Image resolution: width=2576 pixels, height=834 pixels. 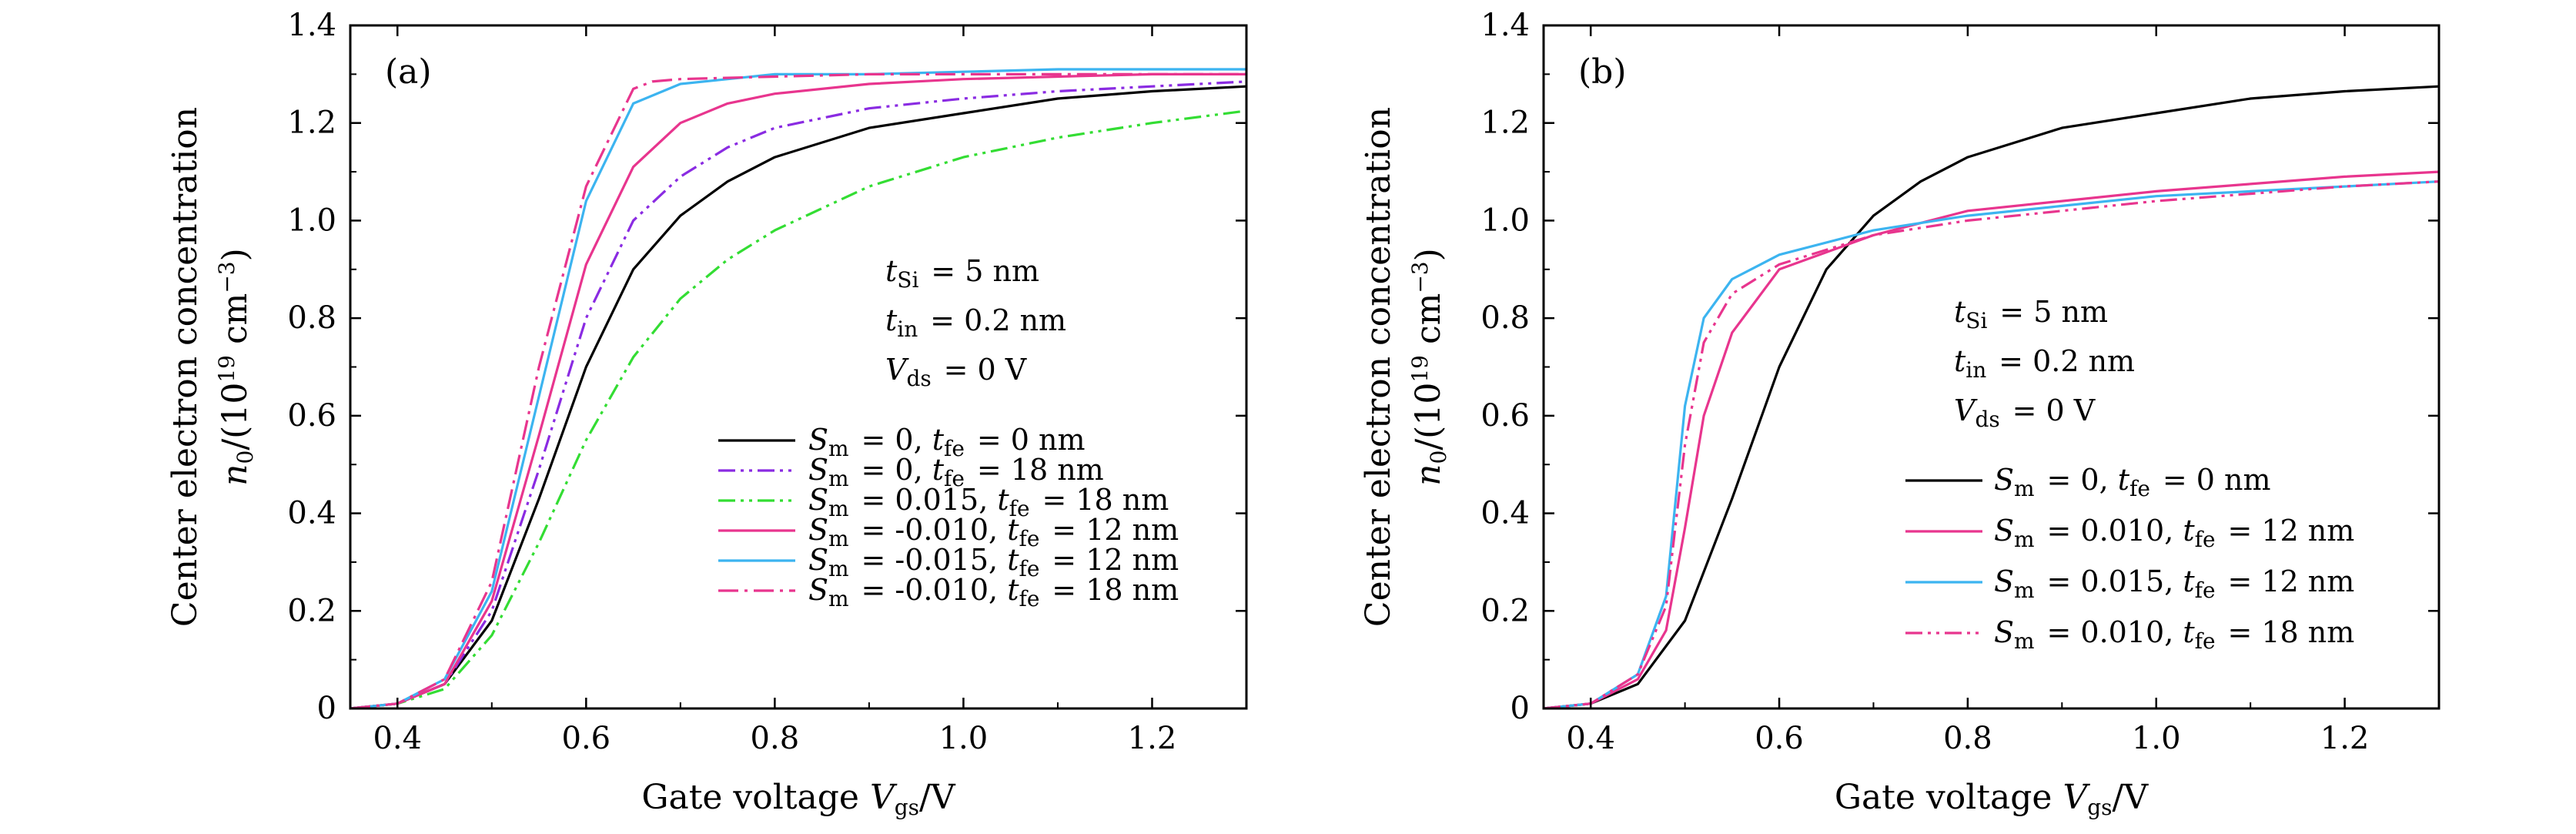 I want to click on panel-label: (a), so click(x=409, y=72).